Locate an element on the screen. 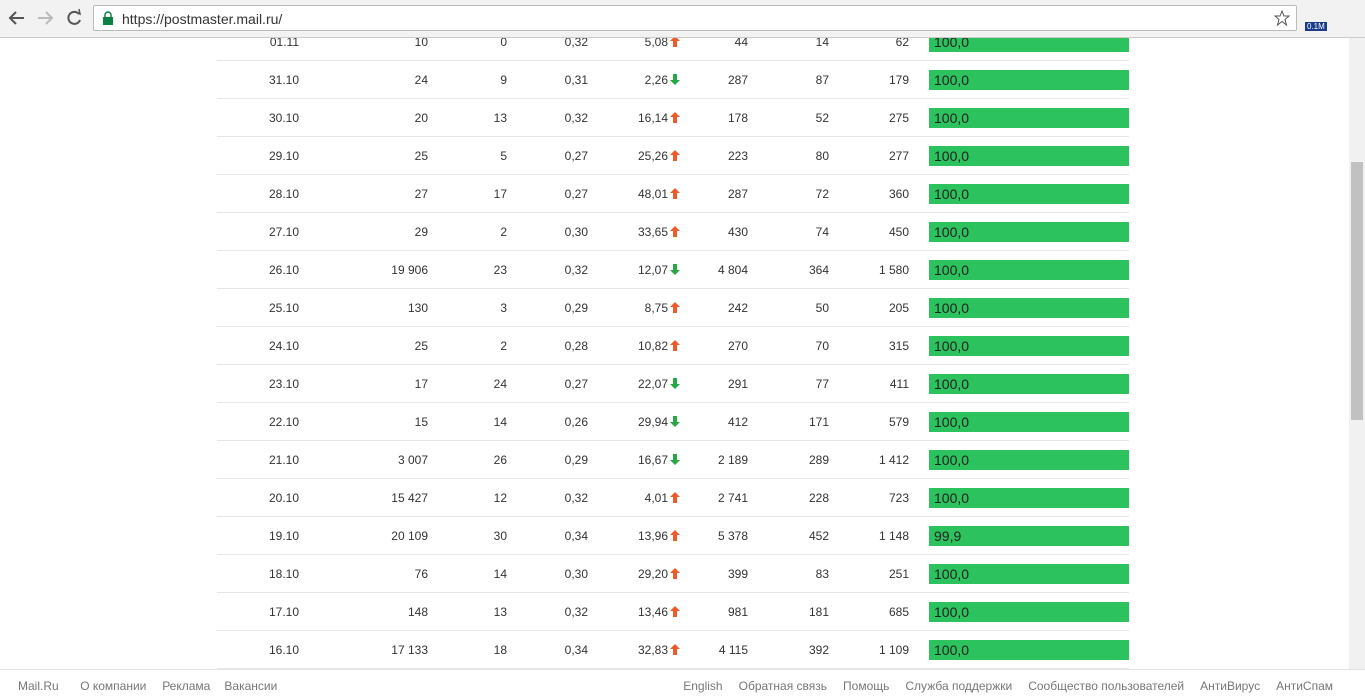  number-cell: 74 is located at coordinates (822, 232).